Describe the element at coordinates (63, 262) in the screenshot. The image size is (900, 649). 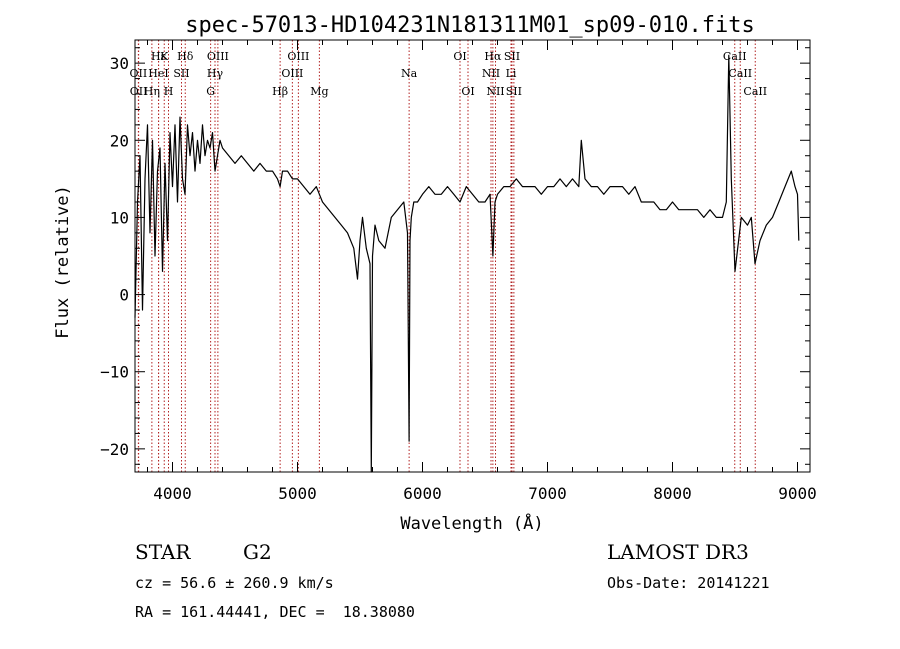
I see `y-axis-label: Flux (relative)` at that location.